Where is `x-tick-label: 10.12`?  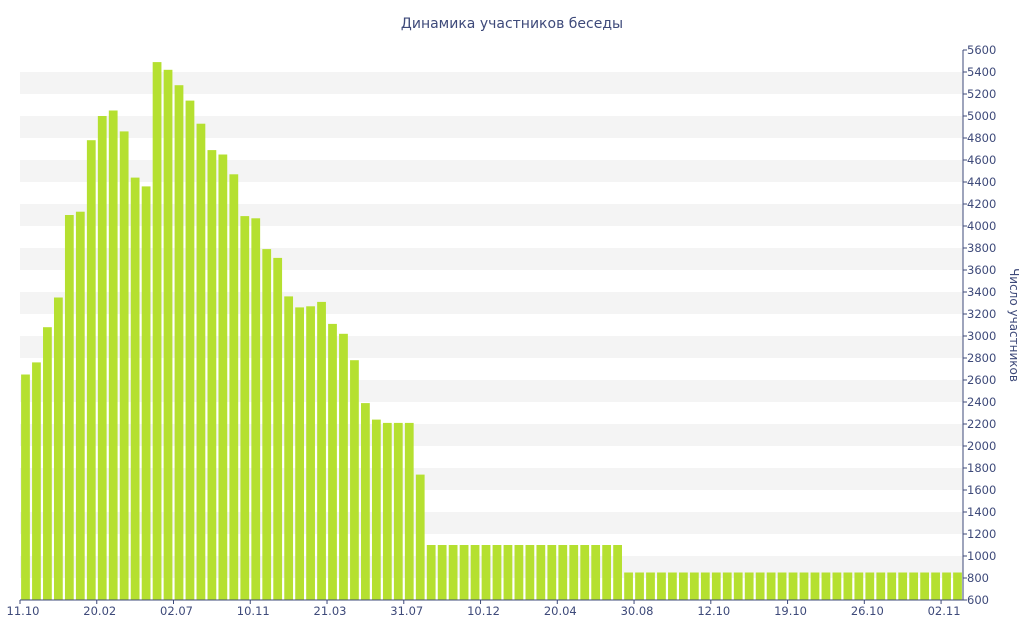
x-tick-label: 10.12 is located at coordinates (483, 611).